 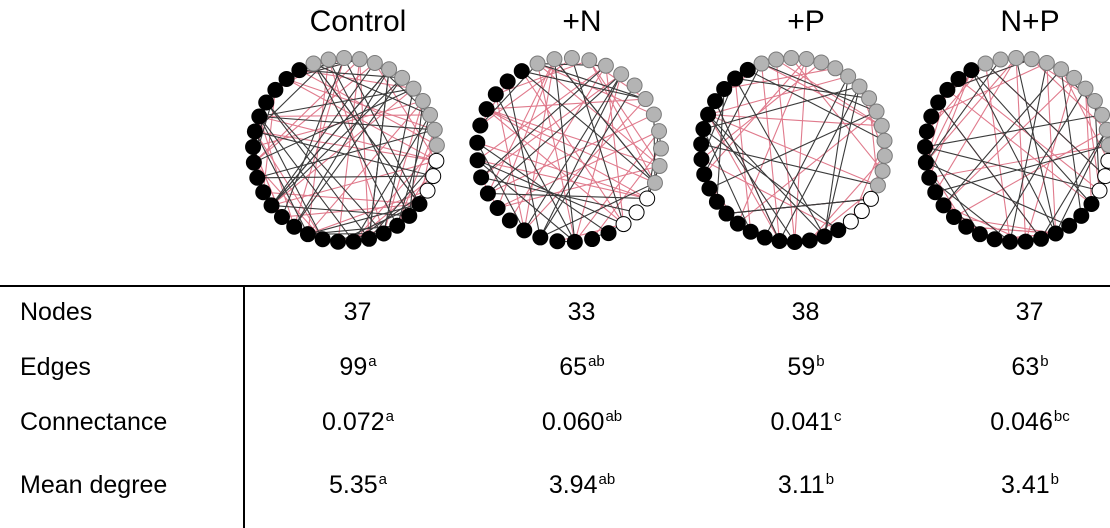 I want to click on table-cell: 37, so click(x=1029, y=312).